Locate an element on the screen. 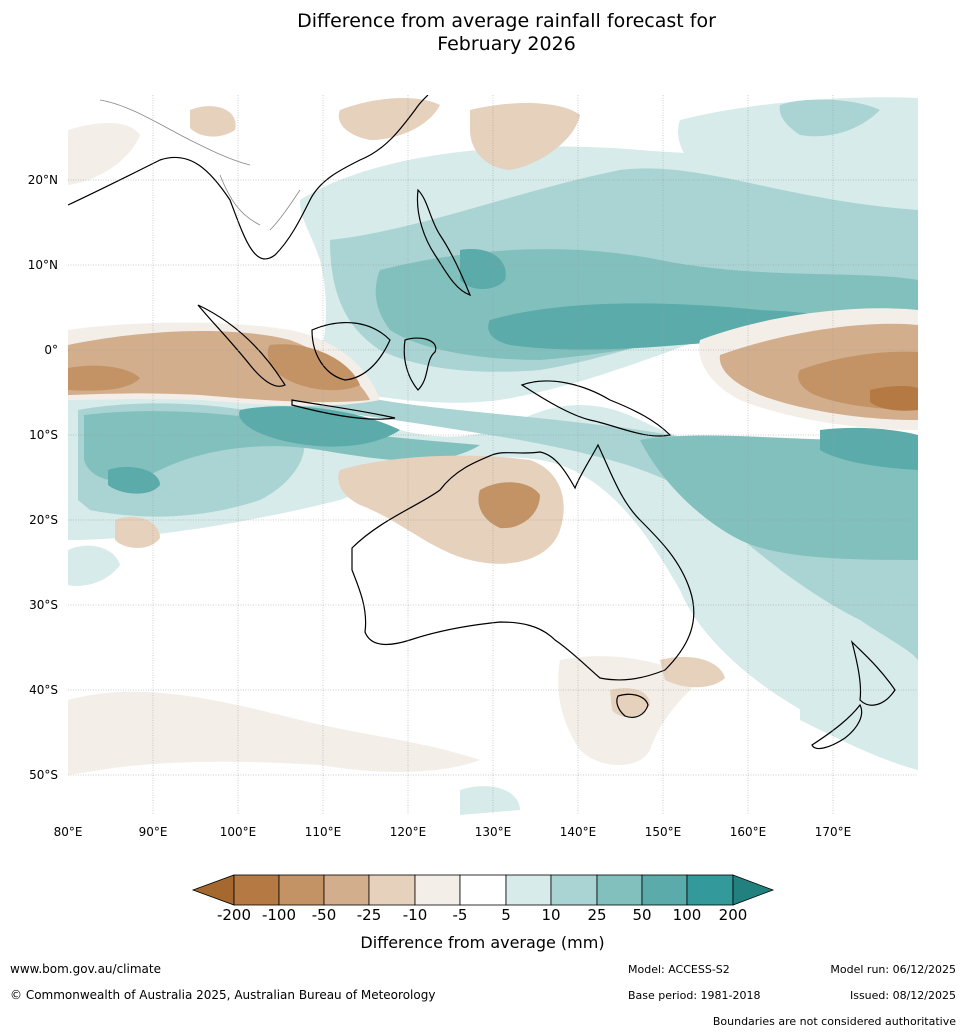  colorbar-label: 50 is located at coordinates (642, 915).